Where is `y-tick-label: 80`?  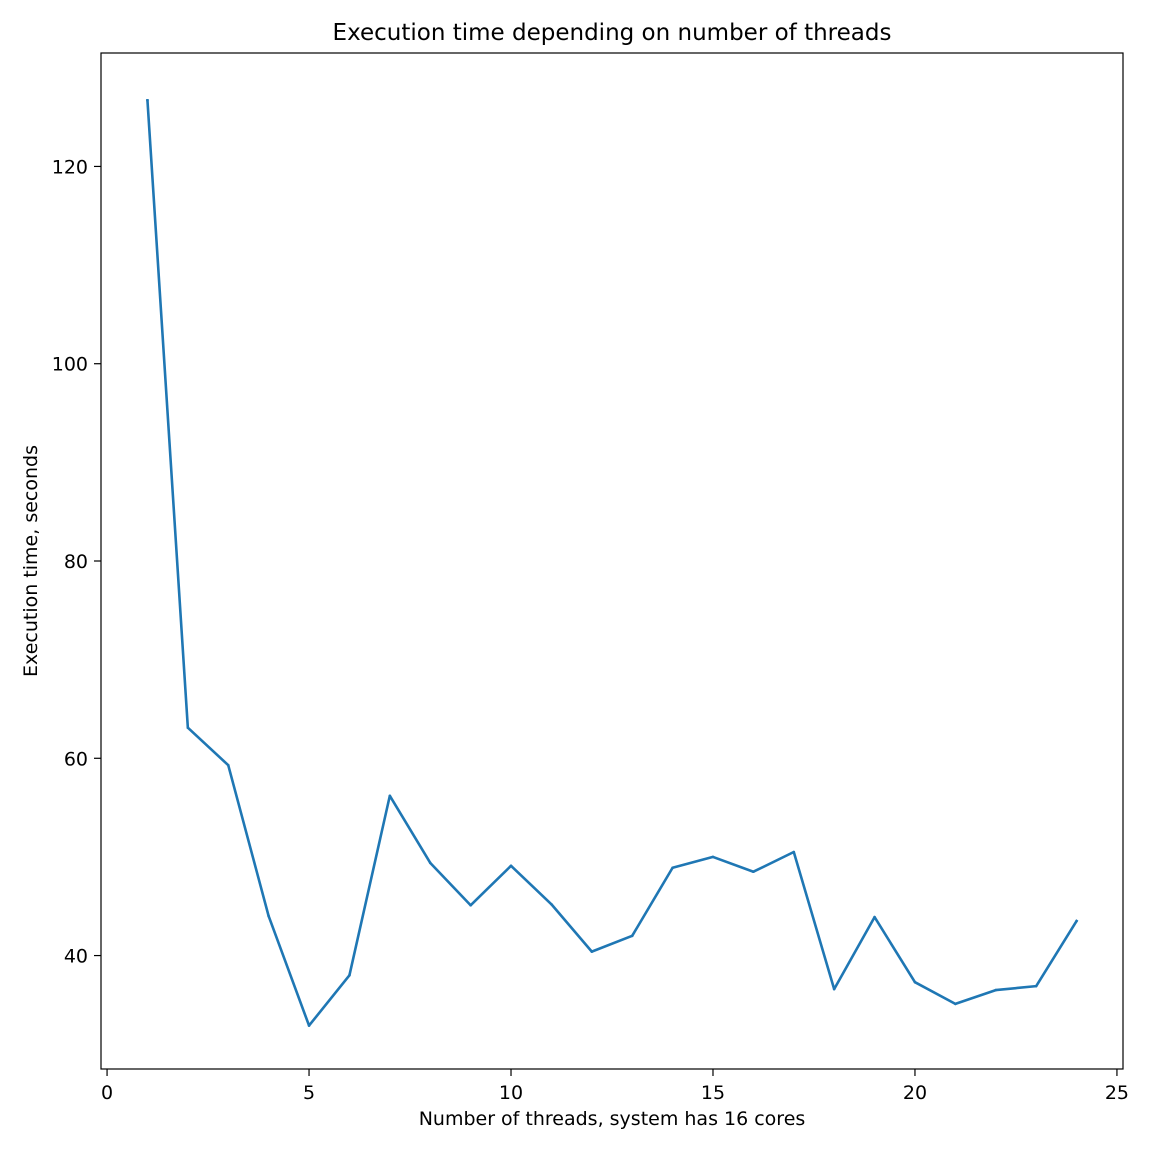
y-tick-label: 80 is located at coordinates (76, 562).